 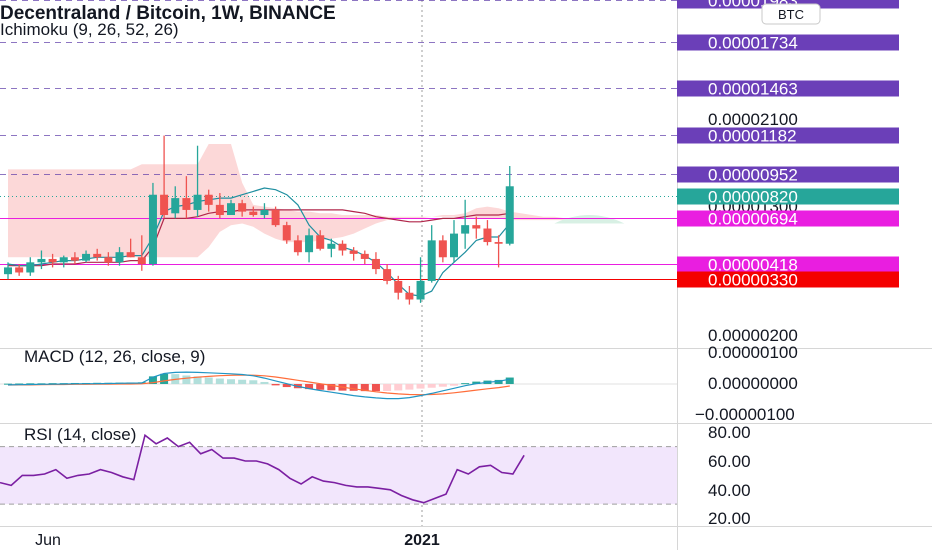 What do you see at coordinates (259, 242) in the screenshot?
I see `ichimoku-lines` at bounding box center [259, 242].